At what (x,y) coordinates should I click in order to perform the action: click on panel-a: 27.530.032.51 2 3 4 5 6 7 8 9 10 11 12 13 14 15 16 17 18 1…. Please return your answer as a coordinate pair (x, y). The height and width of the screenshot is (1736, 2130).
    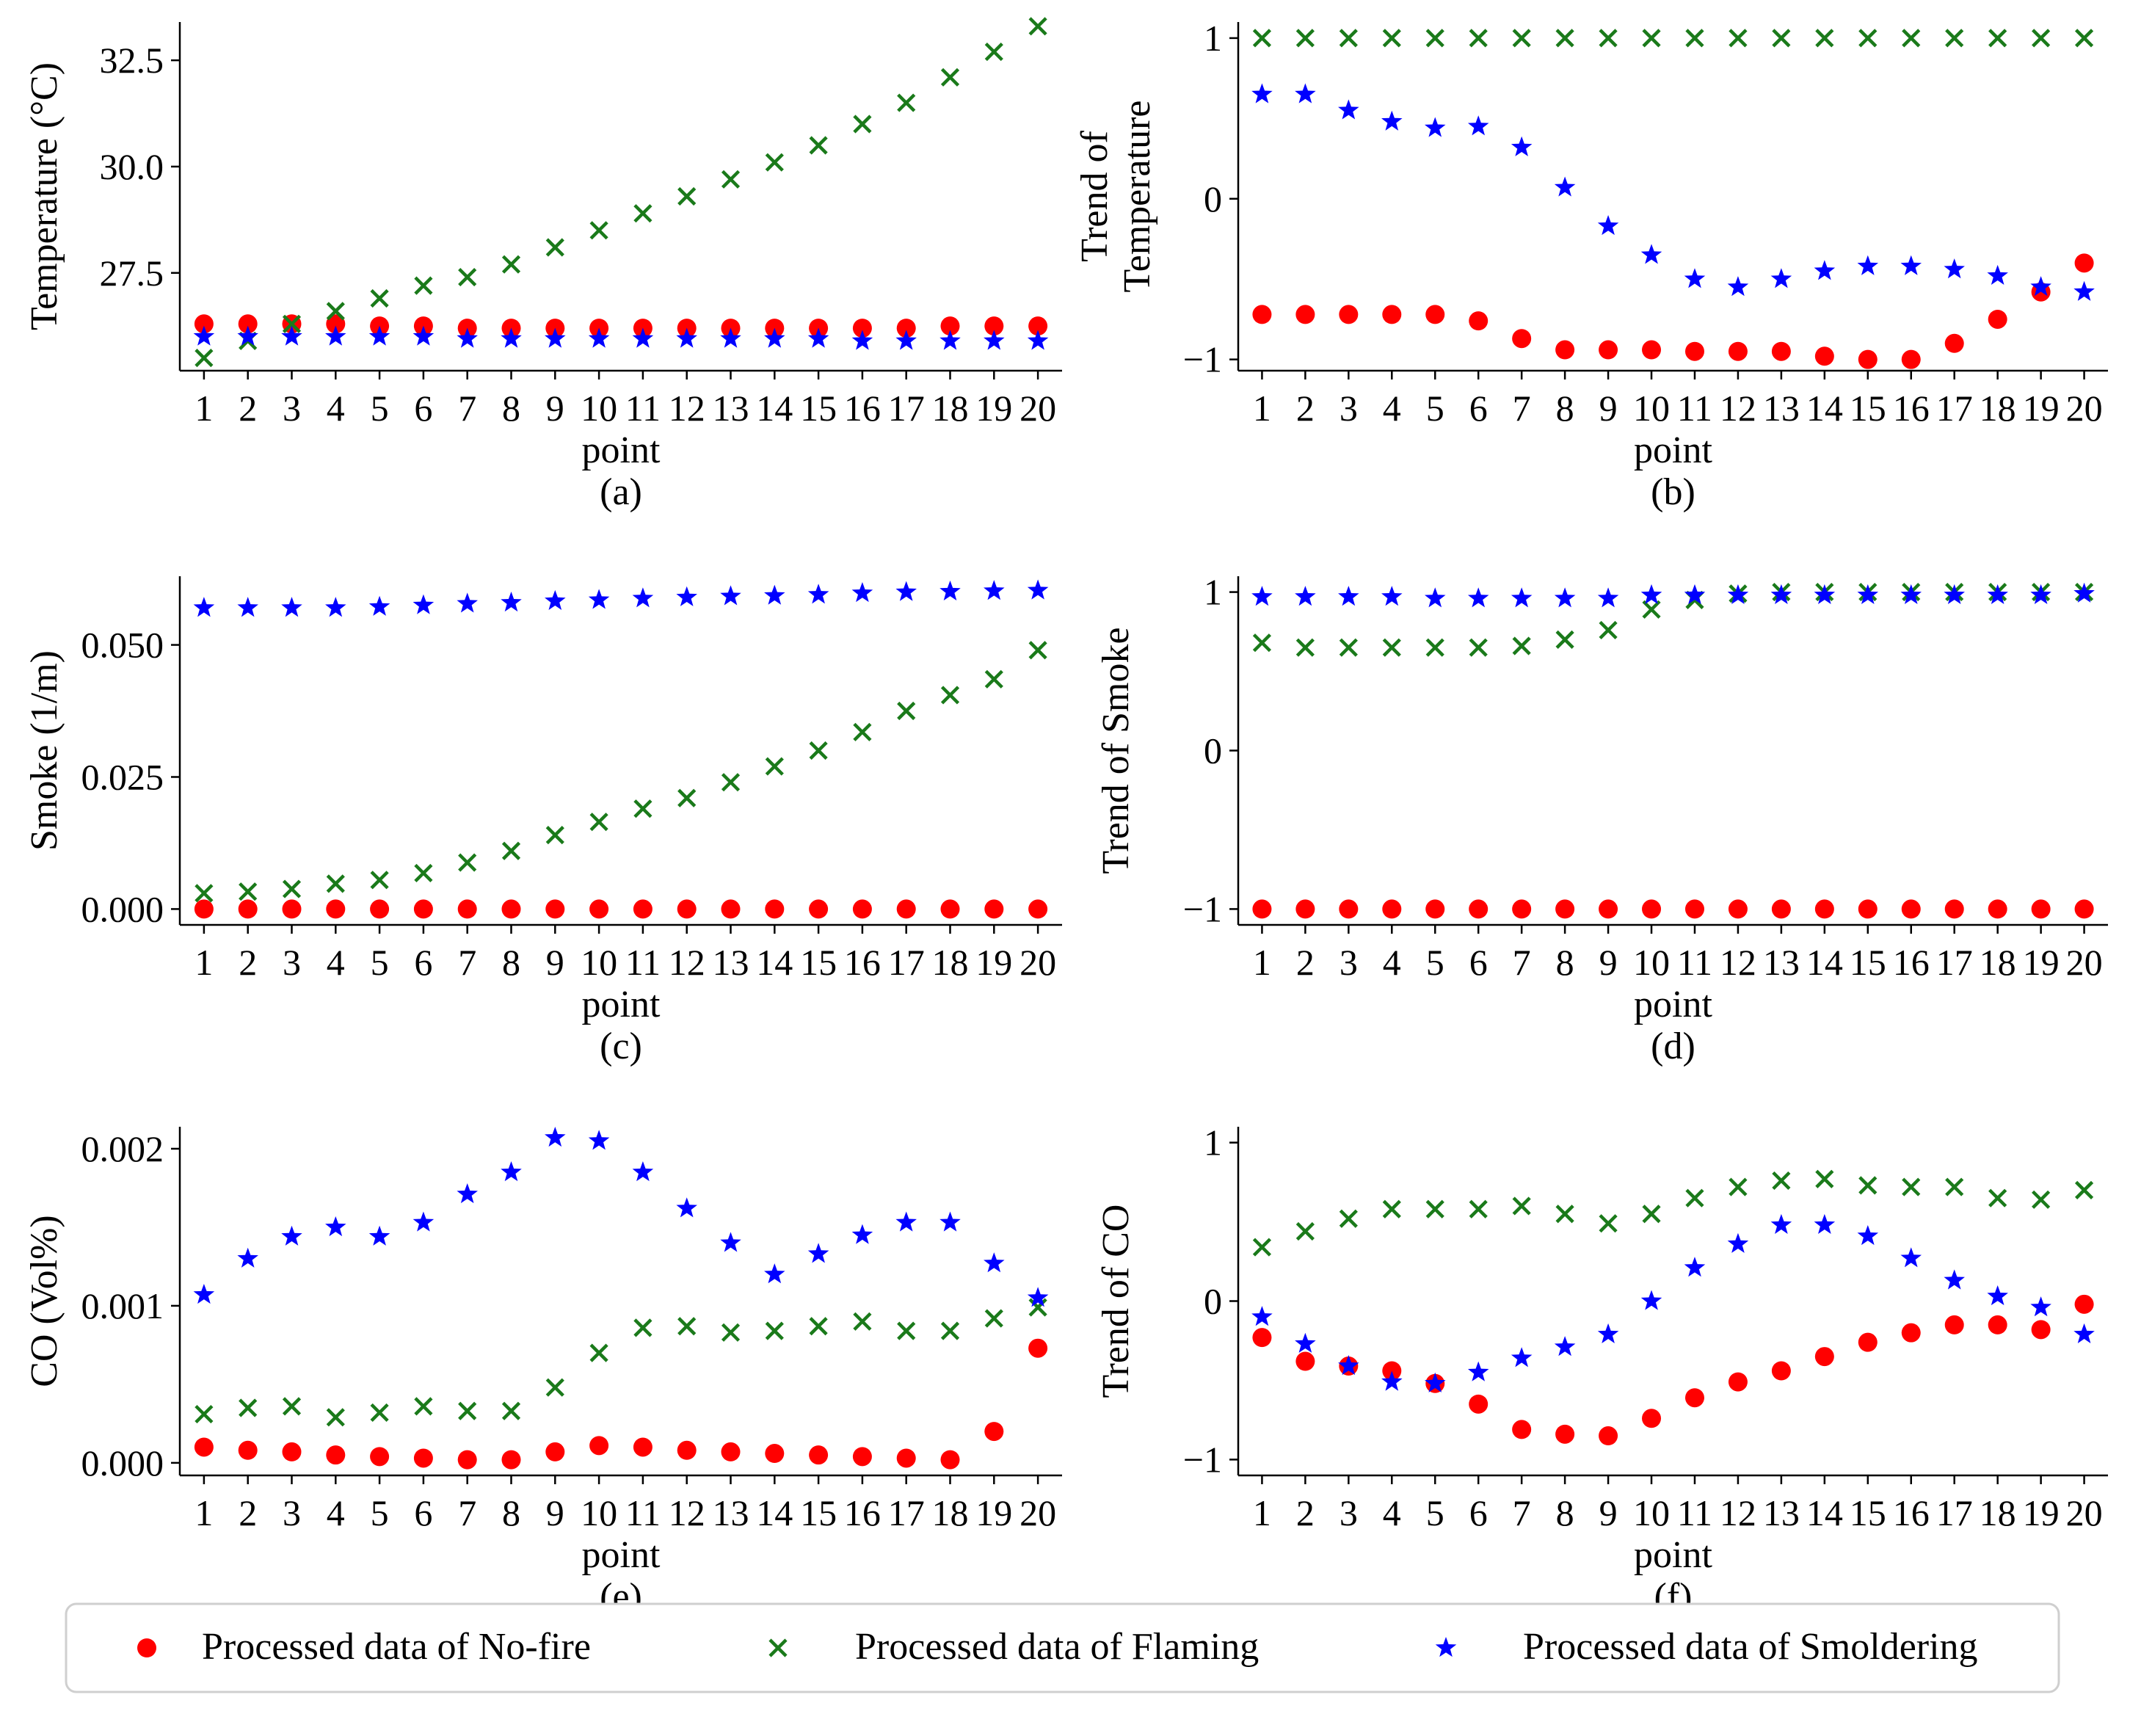
    Looking at the image, I should click on (543, 265).